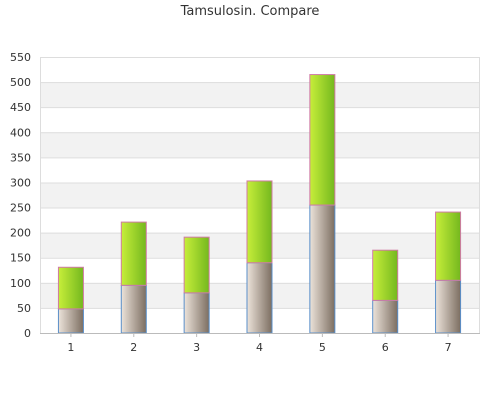 The image size is (500, 400). Describe the element at coordinates (20, 182) in the screenshot. I see `y-tick-label: 300` at that location.